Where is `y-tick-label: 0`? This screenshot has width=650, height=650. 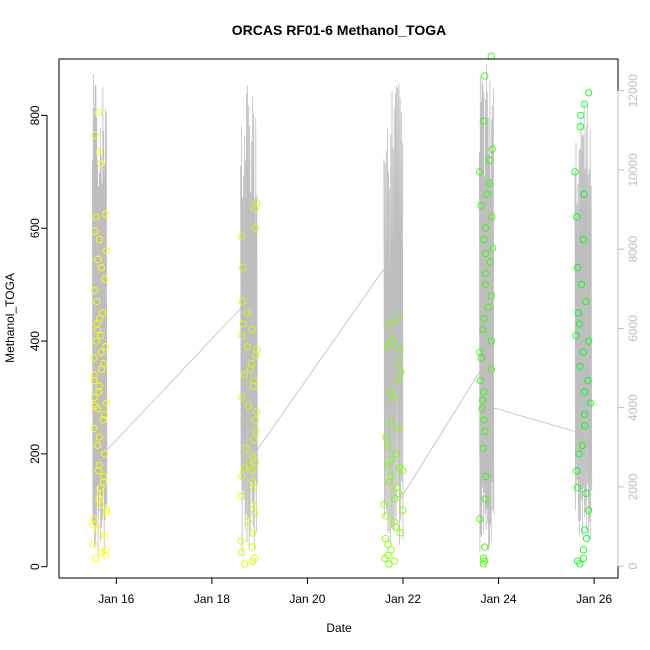
y-tick-label: 0 is located at coordinates (35, 566).